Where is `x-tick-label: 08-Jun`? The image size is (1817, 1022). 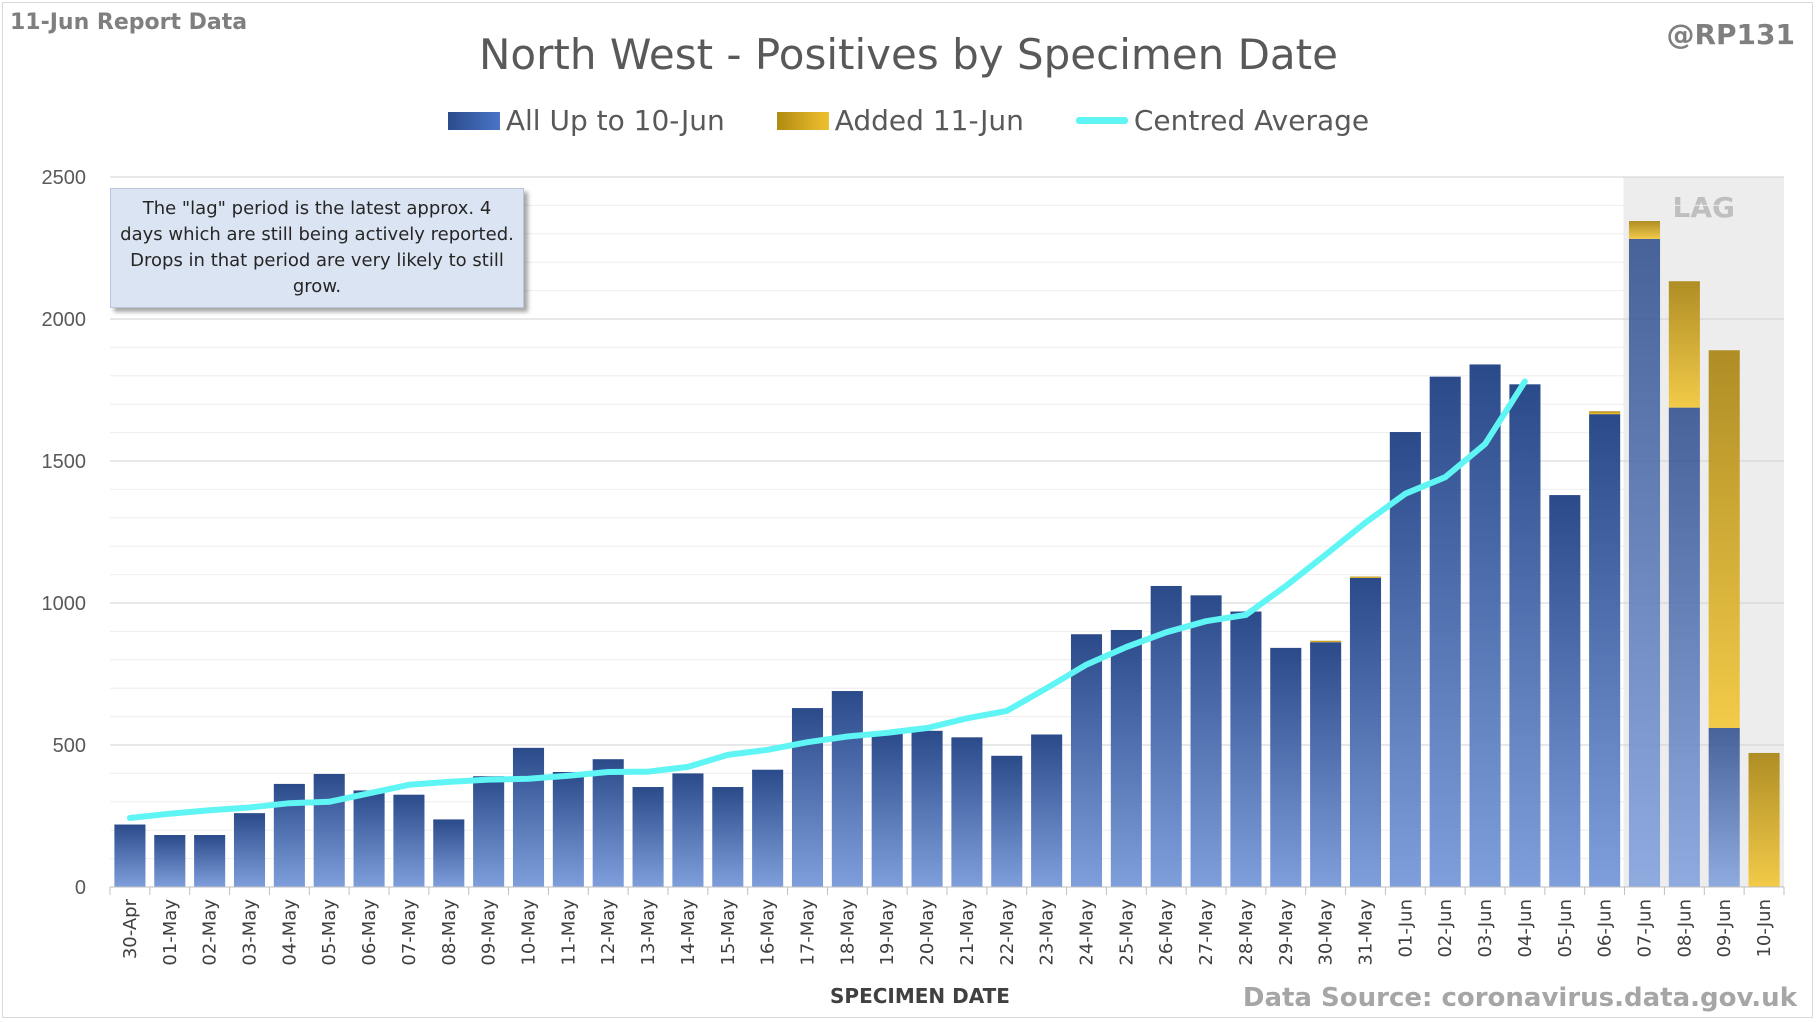 x-tick-label: 08-Jun is located at coordinates (1684, 928).